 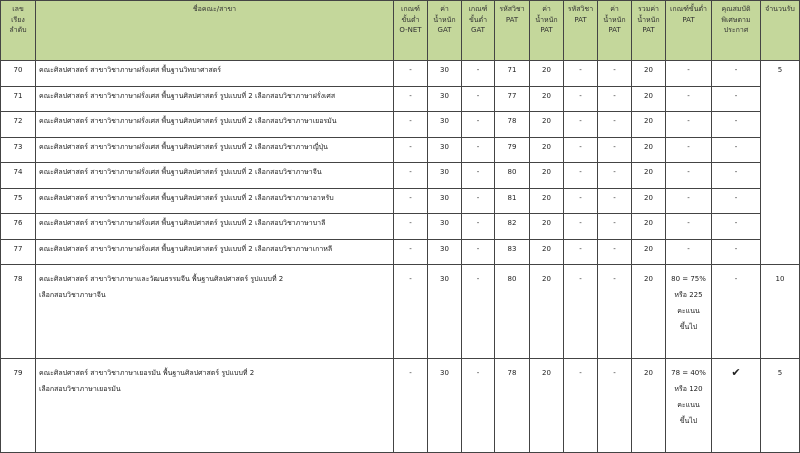 I want to click on program-name-line: เลือกสอบวิชาภาษาเยอรมัน, so click(x=80, y=389).